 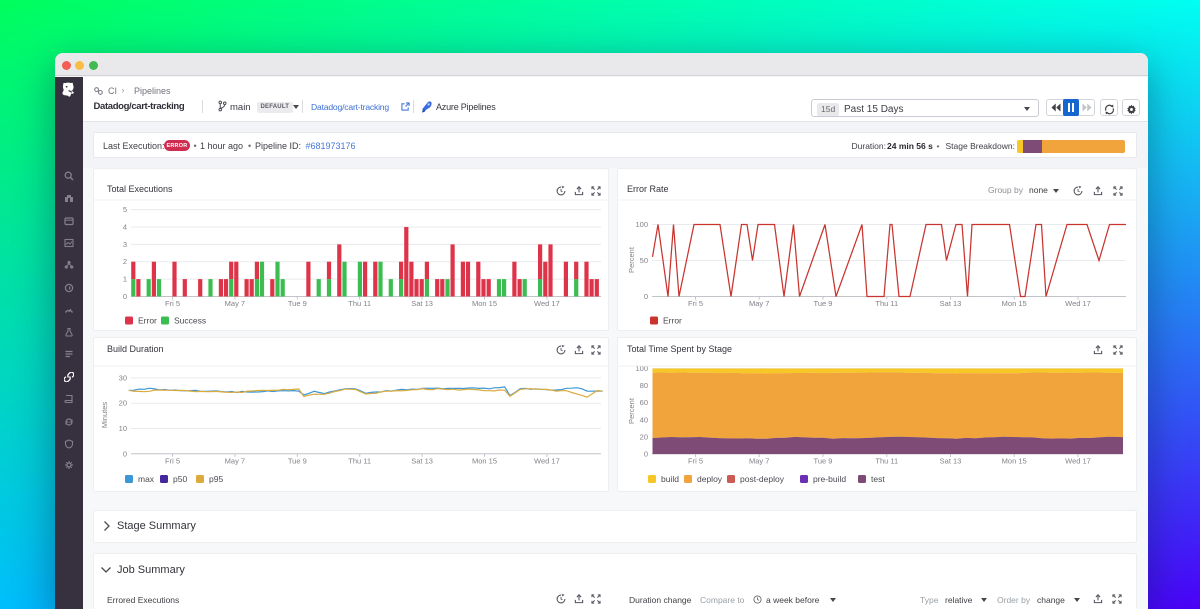 I want to click on svg-text: test, so click(x=878, y=479).